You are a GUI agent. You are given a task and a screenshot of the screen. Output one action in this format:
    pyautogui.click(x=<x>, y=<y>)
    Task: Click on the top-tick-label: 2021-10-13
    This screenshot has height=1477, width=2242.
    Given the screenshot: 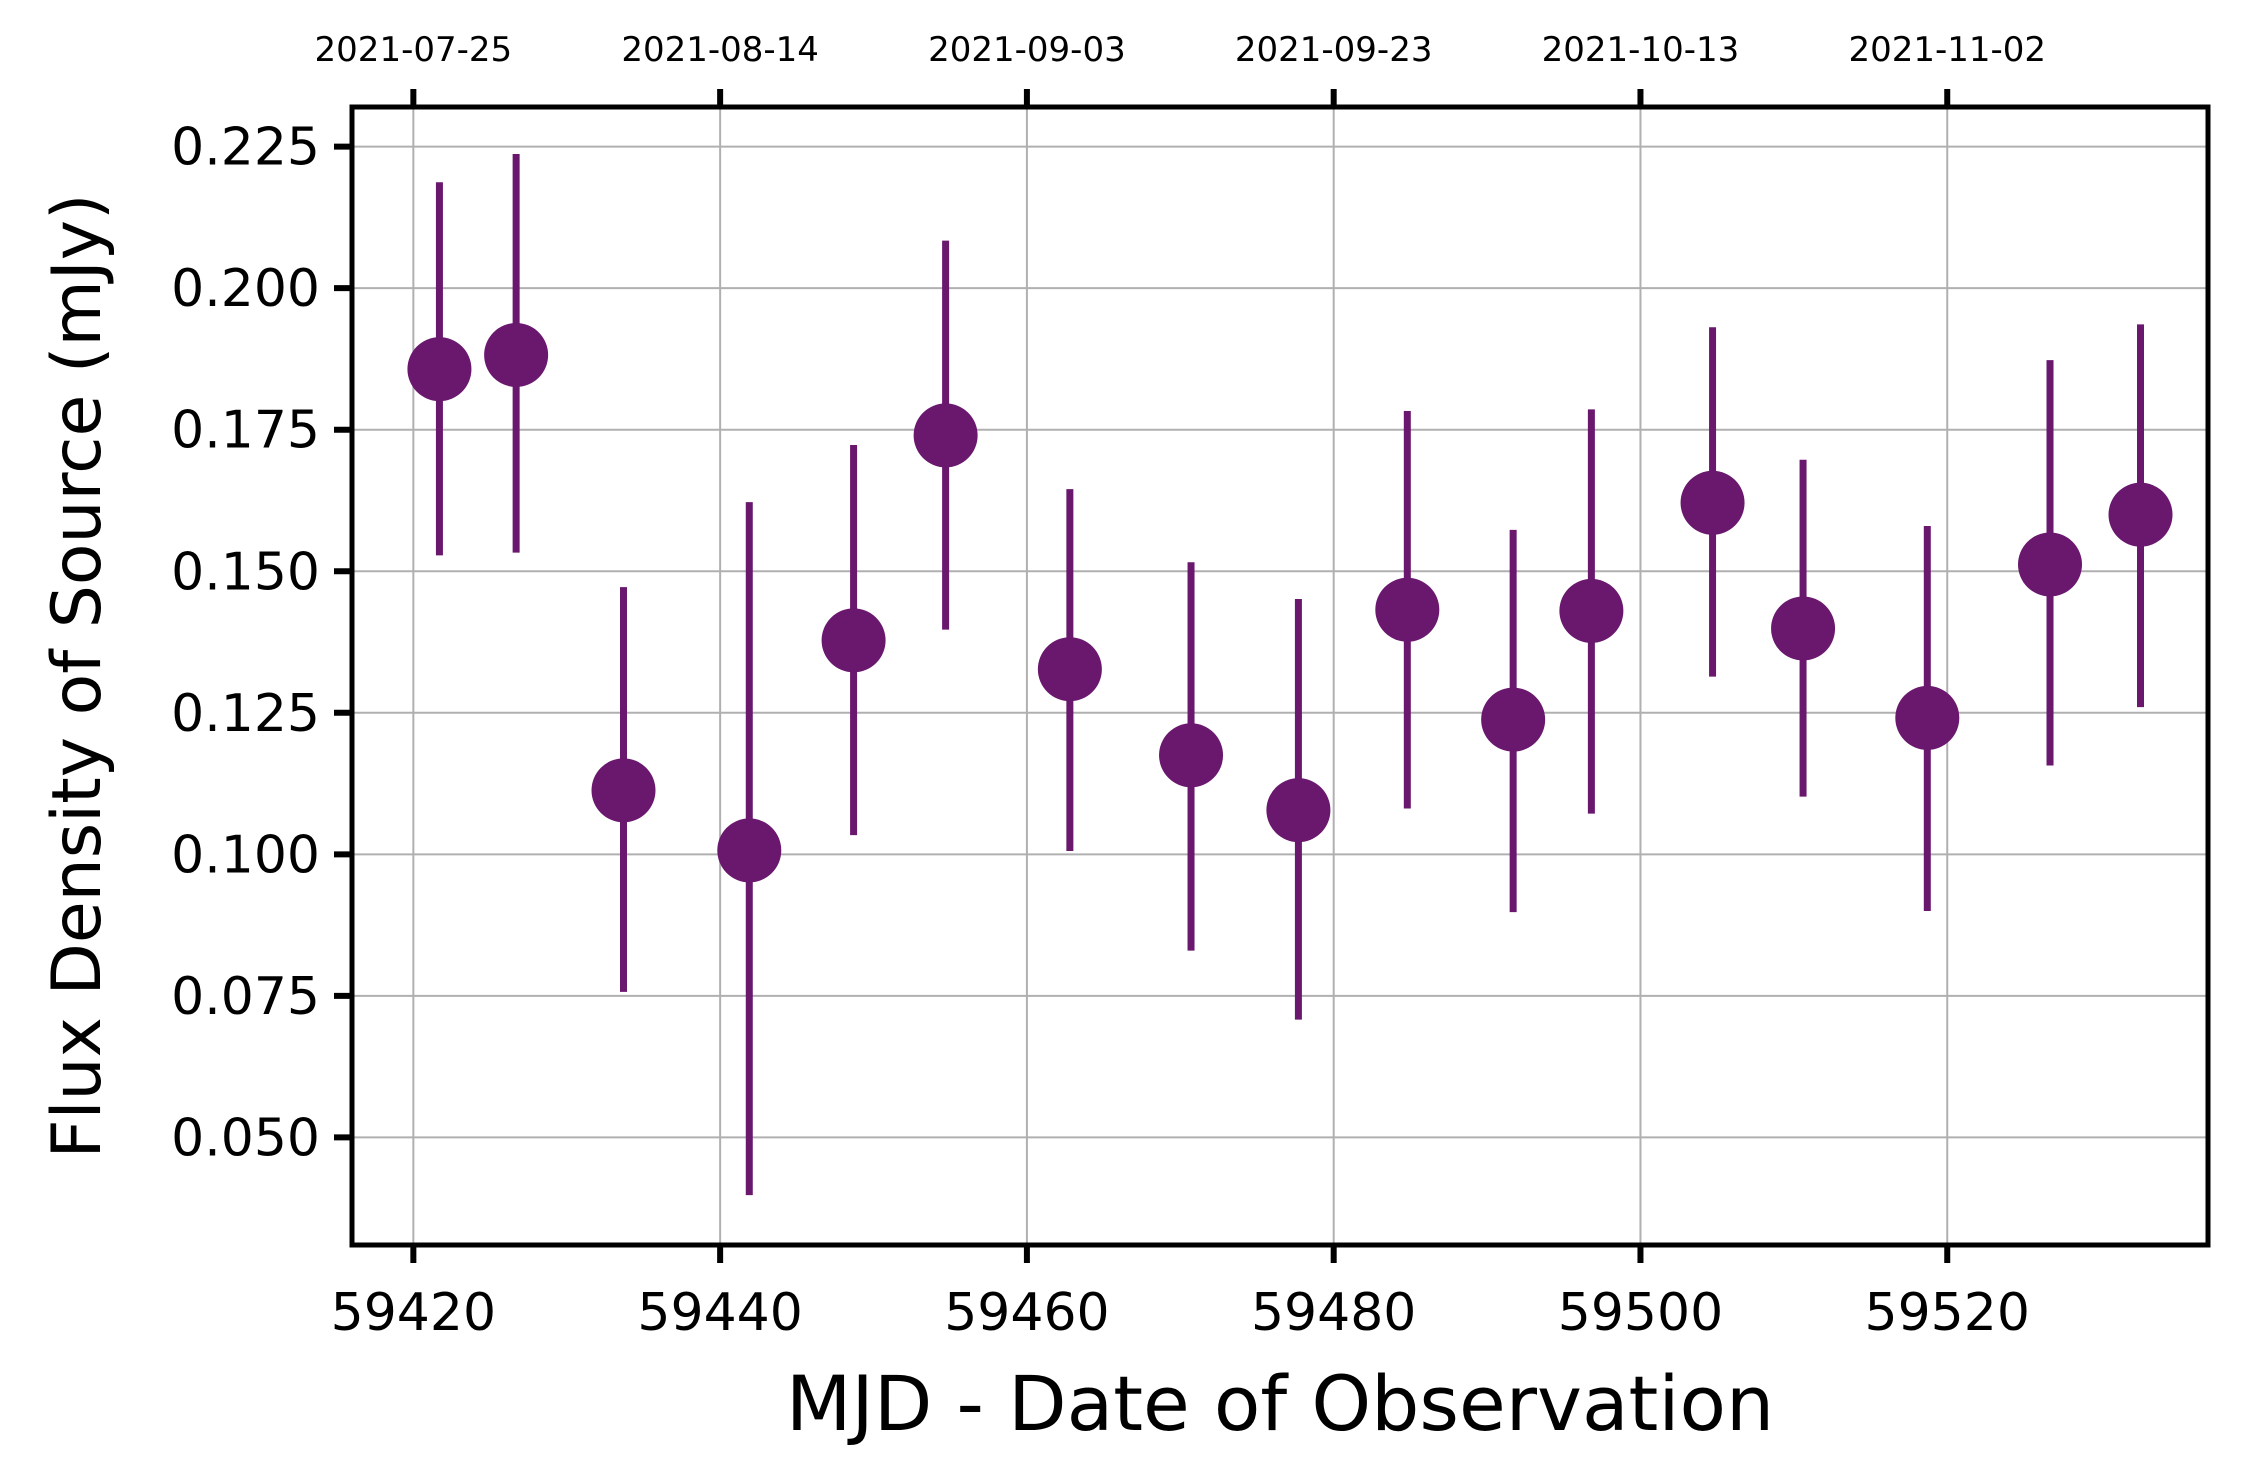 What is the action you would take?
    pyautogui.click(x=1641, y=50)
    